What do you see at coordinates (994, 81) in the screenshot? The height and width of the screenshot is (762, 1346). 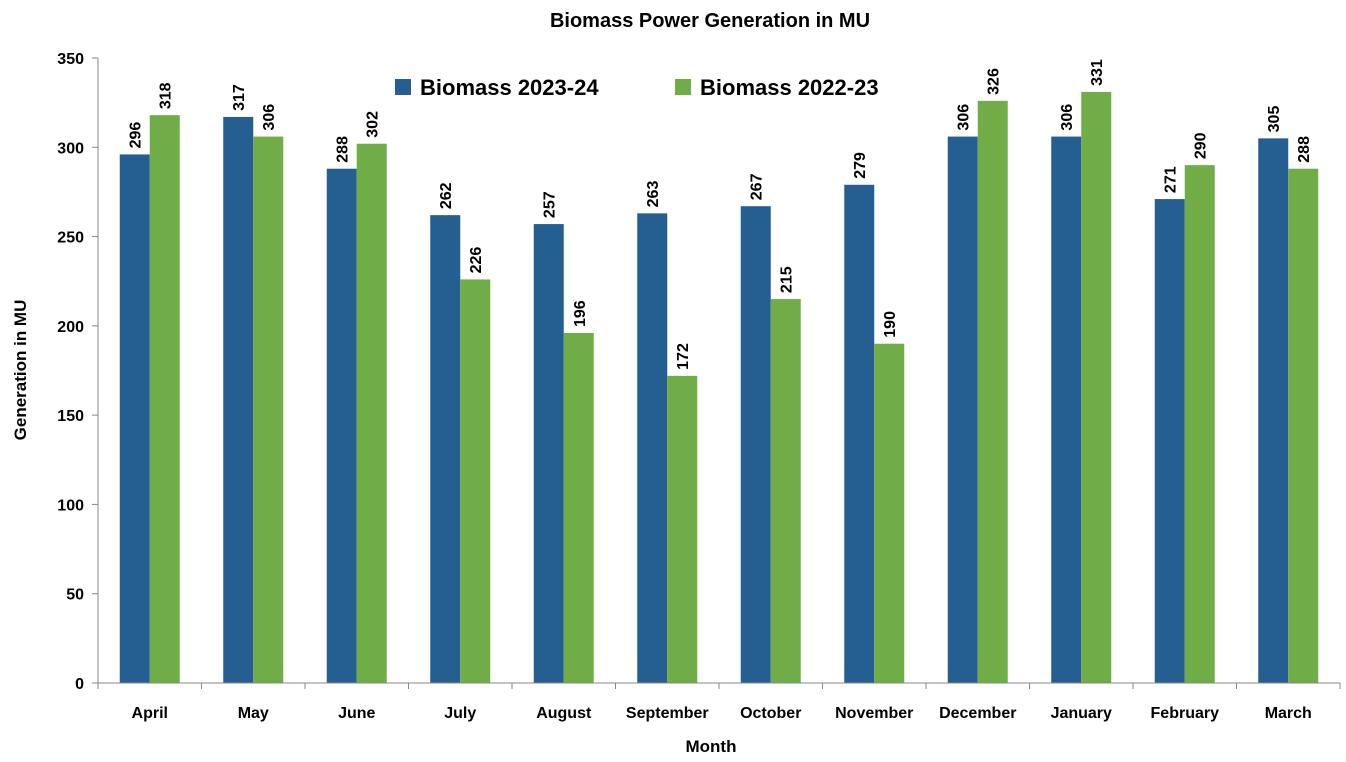 I see `data-label: 326` at bounding box center [994, 81].